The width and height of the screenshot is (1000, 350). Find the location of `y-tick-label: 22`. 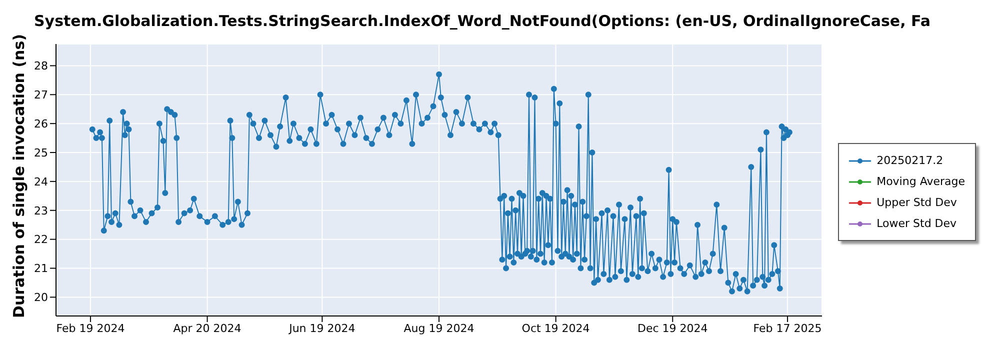

y-tick-label: 22 is located at coordinates (41, 239).